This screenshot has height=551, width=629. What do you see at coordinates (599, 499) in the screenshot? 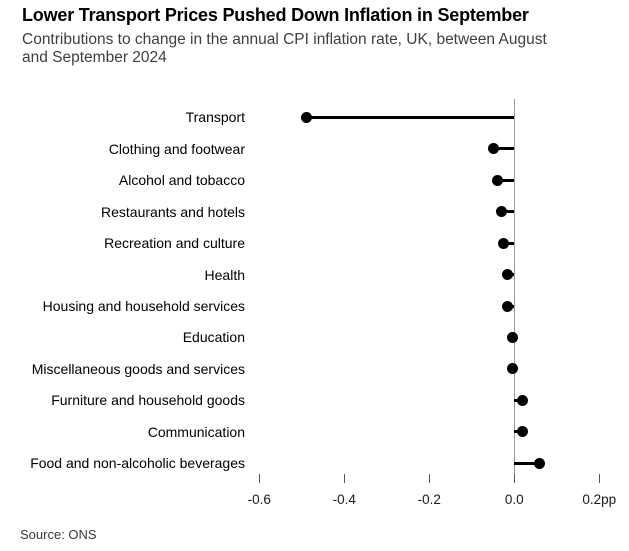
I see `x-axis-tick-label: 0.2pp` at bounding box center [599, 499].